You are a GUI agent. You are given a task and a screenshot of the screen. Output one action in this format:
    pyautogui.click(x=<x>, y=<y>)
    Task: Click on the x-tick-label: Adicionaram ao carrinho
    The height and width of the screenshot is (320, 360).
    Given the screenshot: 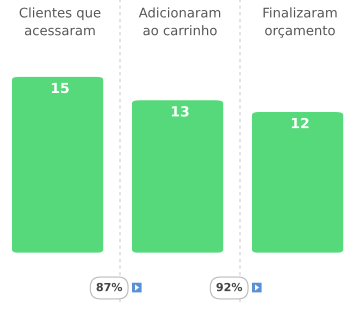 What is the action you would take?
    pyautogui.click(x=179, y=21)
    